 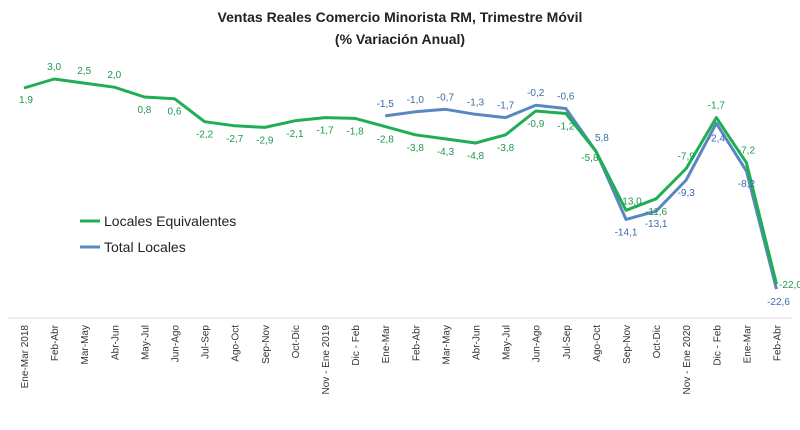 What do you see at coordinates (114, 75) in the screenshot?
I see `data-label: 2,0` at bounding box center [114, 75].